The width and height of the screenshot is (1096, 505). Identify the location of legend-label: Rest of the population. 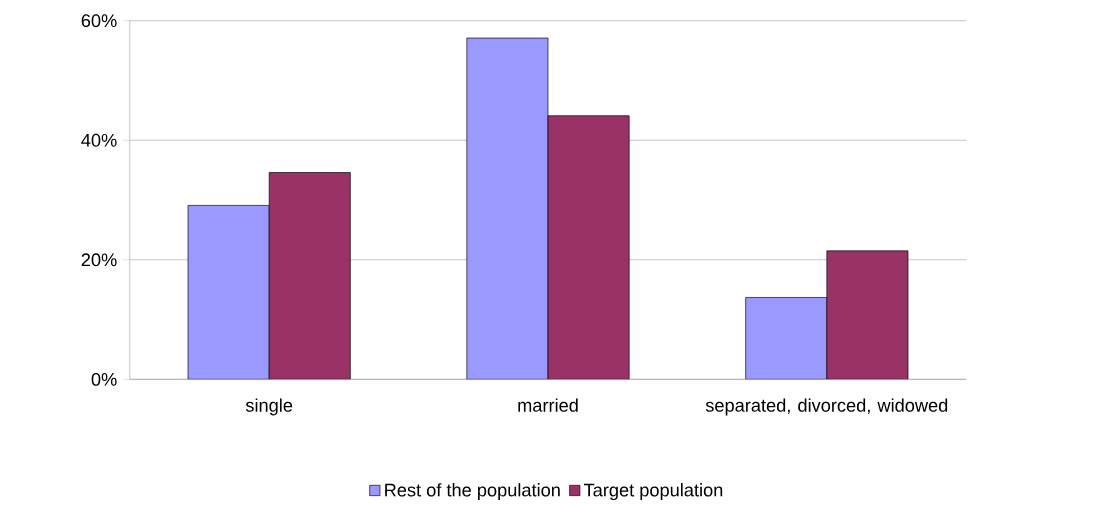
(472, 491).